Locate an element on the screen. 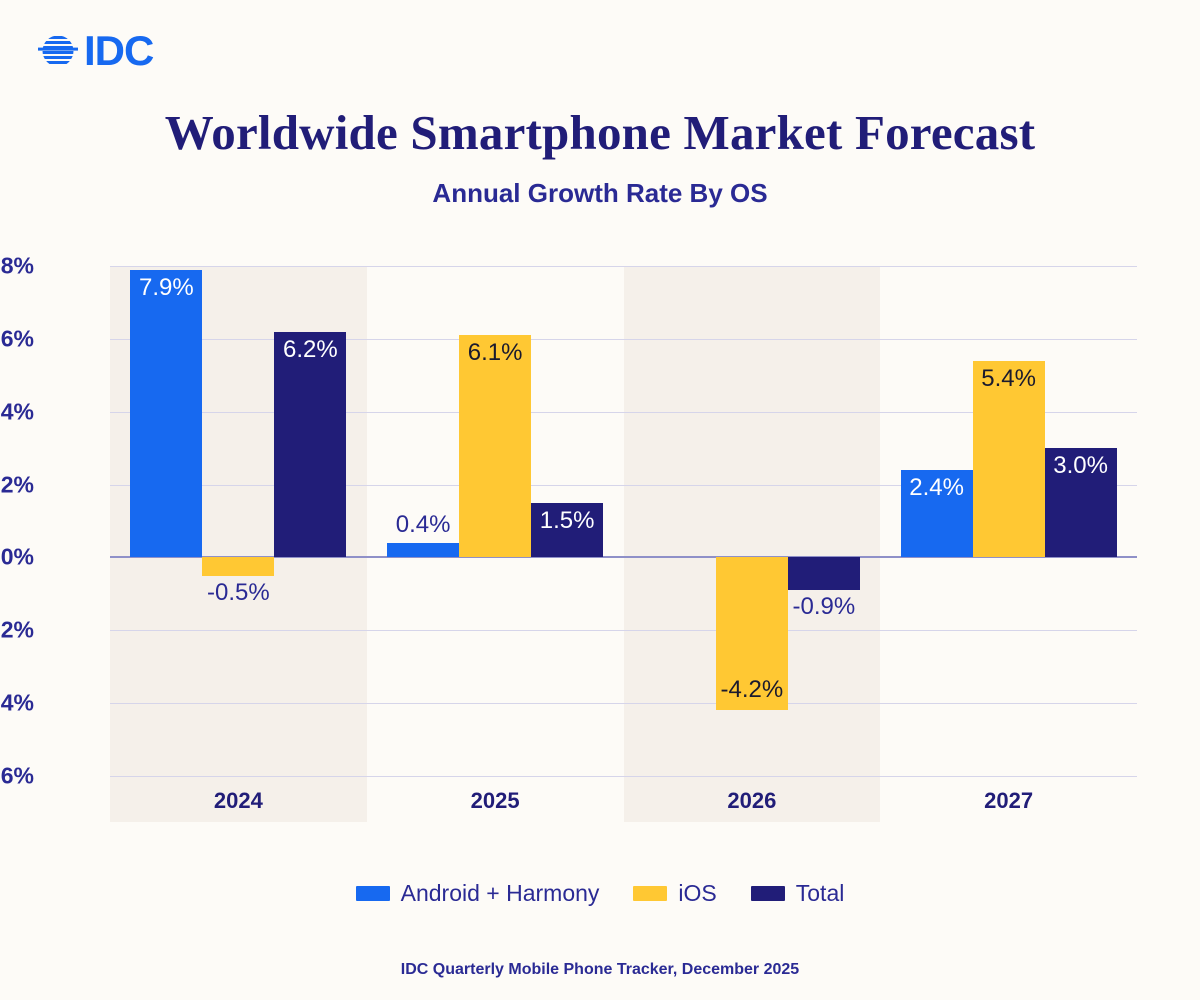 Image resolution: width=1200 pixels, height=1000 pixels. page-title: Worldwide Smartphone Market Forecast is located at coordinates (600, 132).